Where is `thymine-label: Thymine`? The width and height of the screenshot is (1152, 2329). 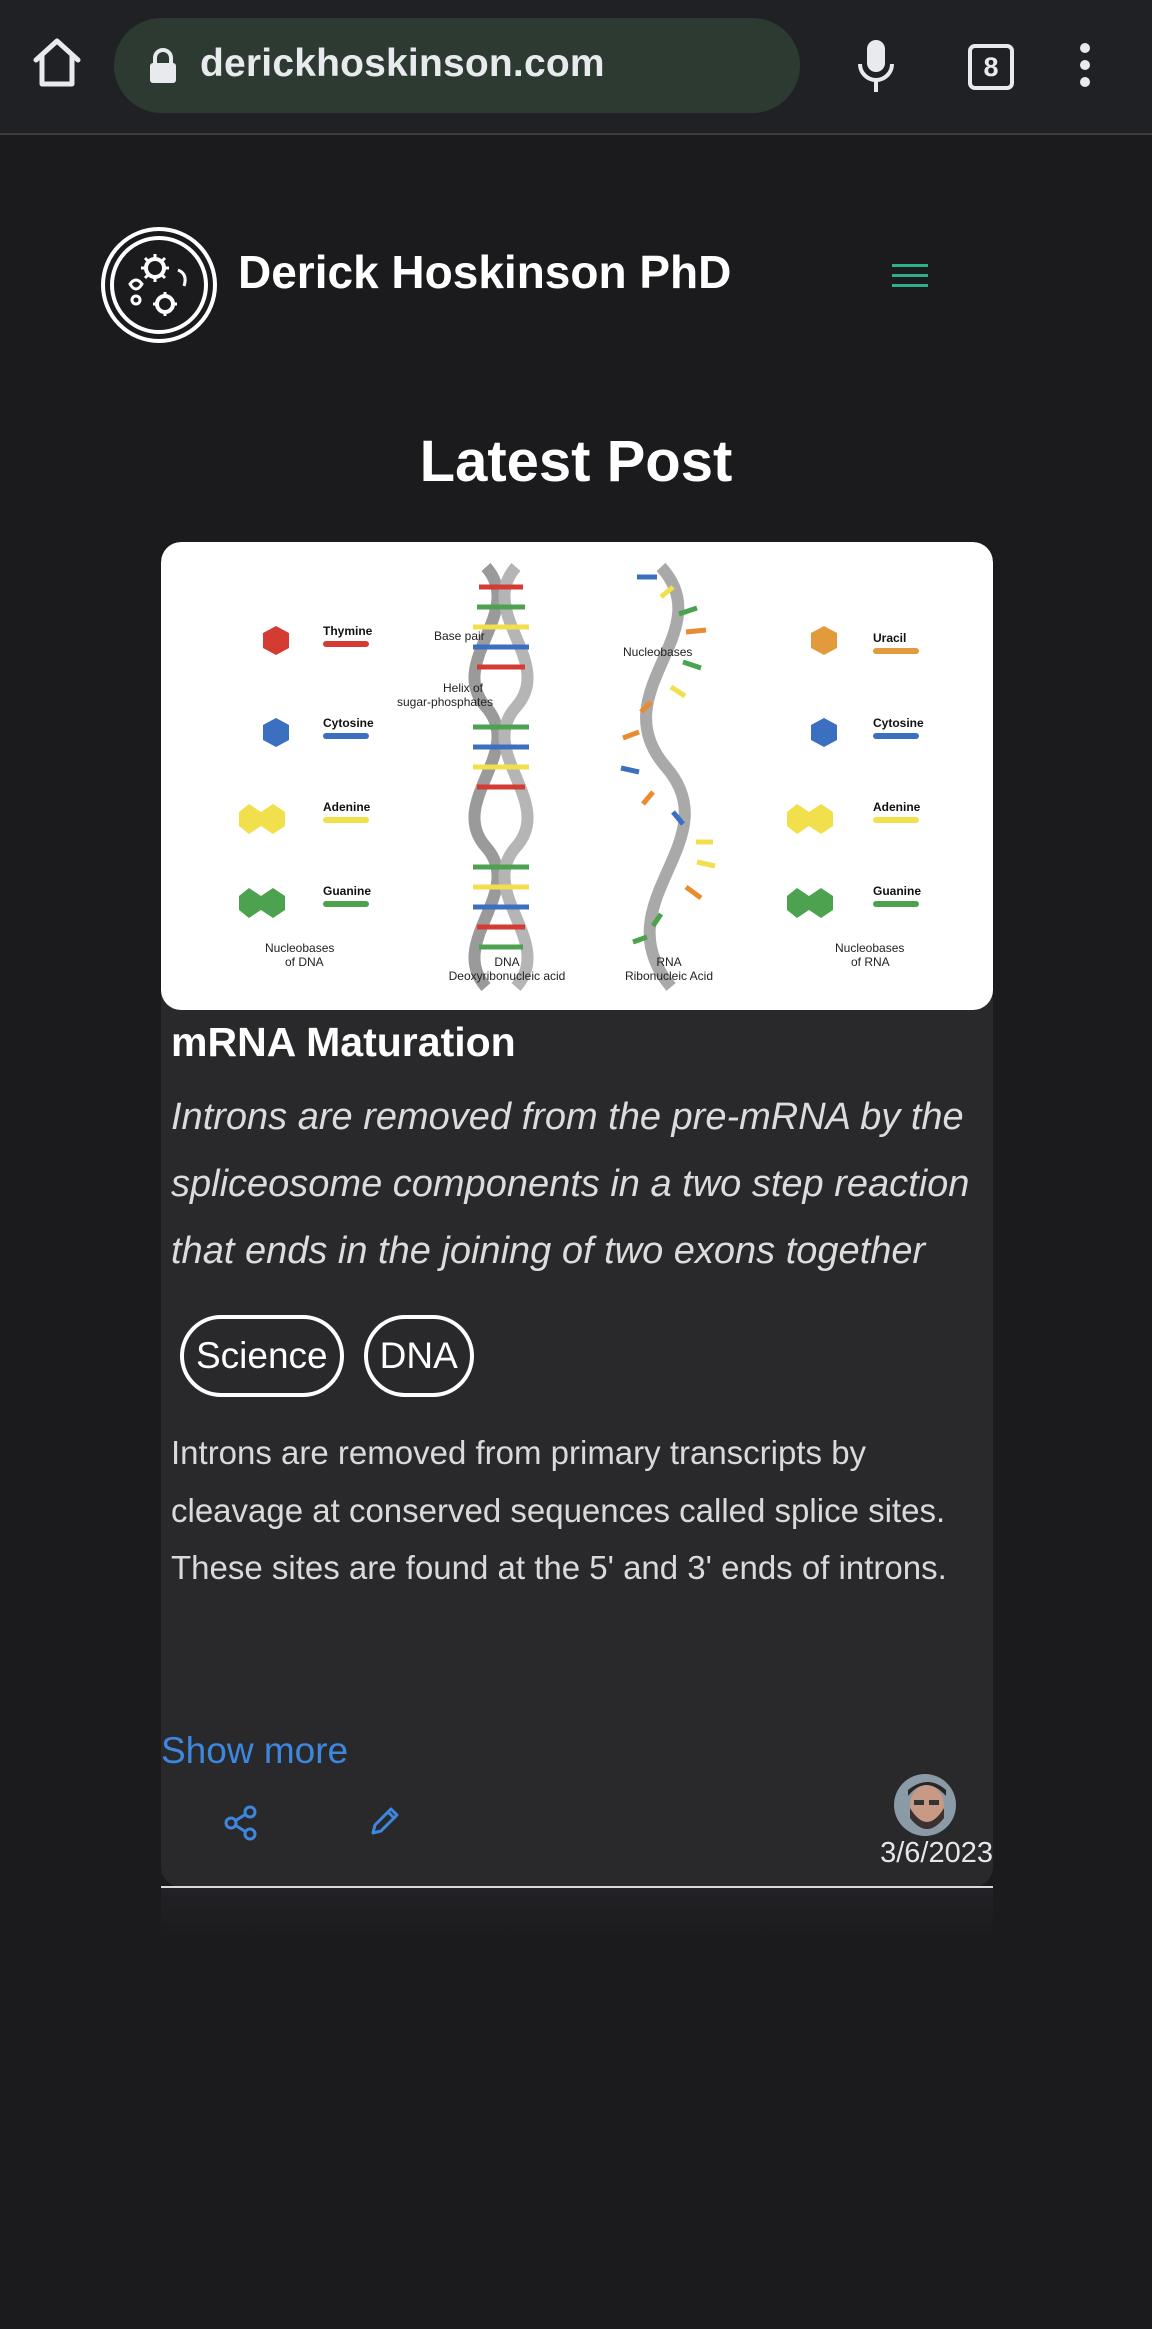 thymine-label: Thymine is located at coordinates (348, 631).